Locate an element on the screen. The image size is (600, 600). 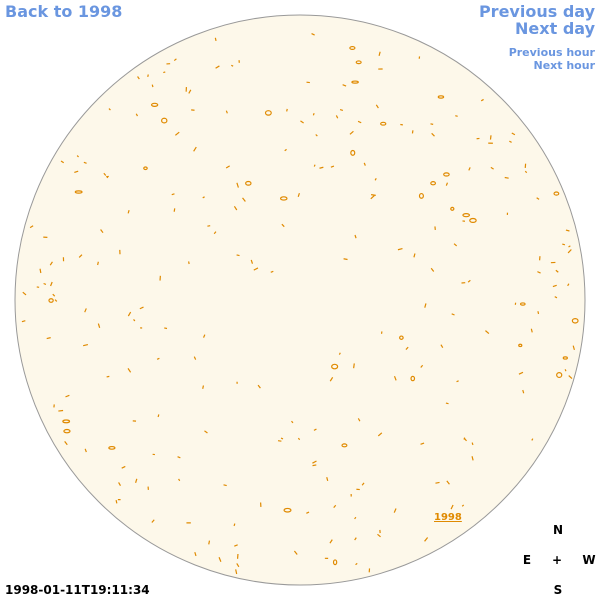
back-link: Back to 1998 is located at coordinates (63, 11).